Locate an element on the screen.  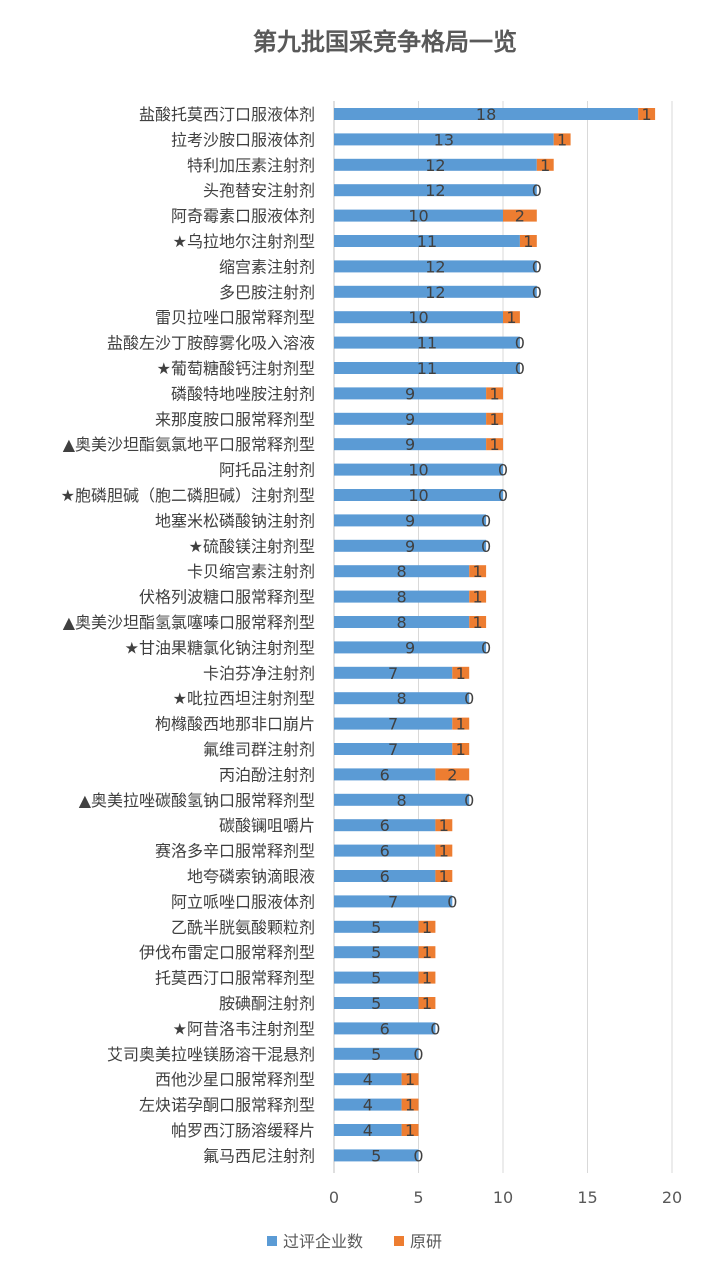
category-label: 枸橼酸西地那非口崩片 is located at coordinates (235, 724).